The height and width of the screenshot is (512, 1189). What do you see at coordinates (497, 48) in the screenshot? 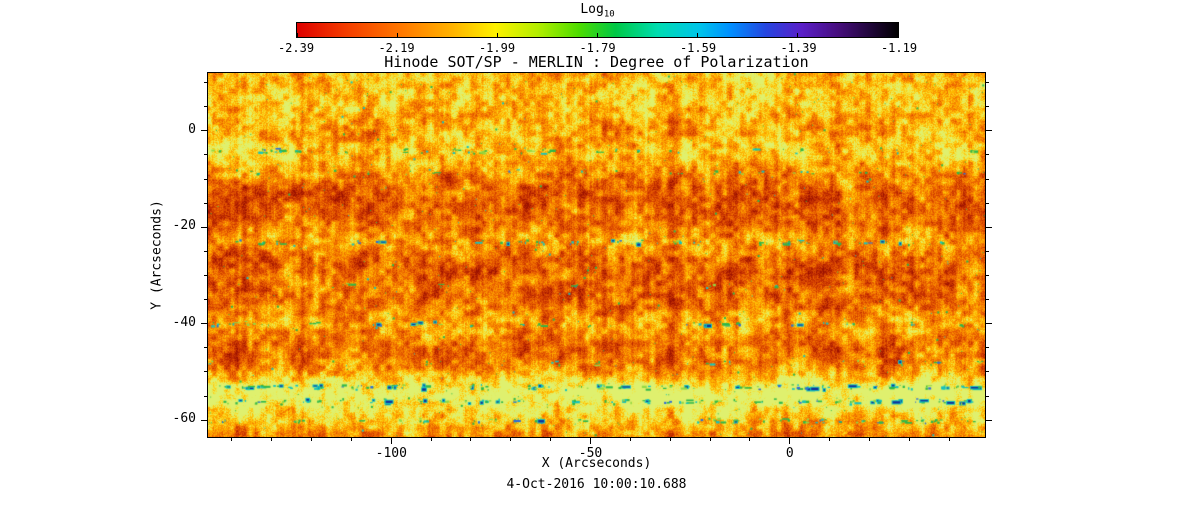
I see `colorbar-tick-label: -1.99` at bounding box center [497, 48].